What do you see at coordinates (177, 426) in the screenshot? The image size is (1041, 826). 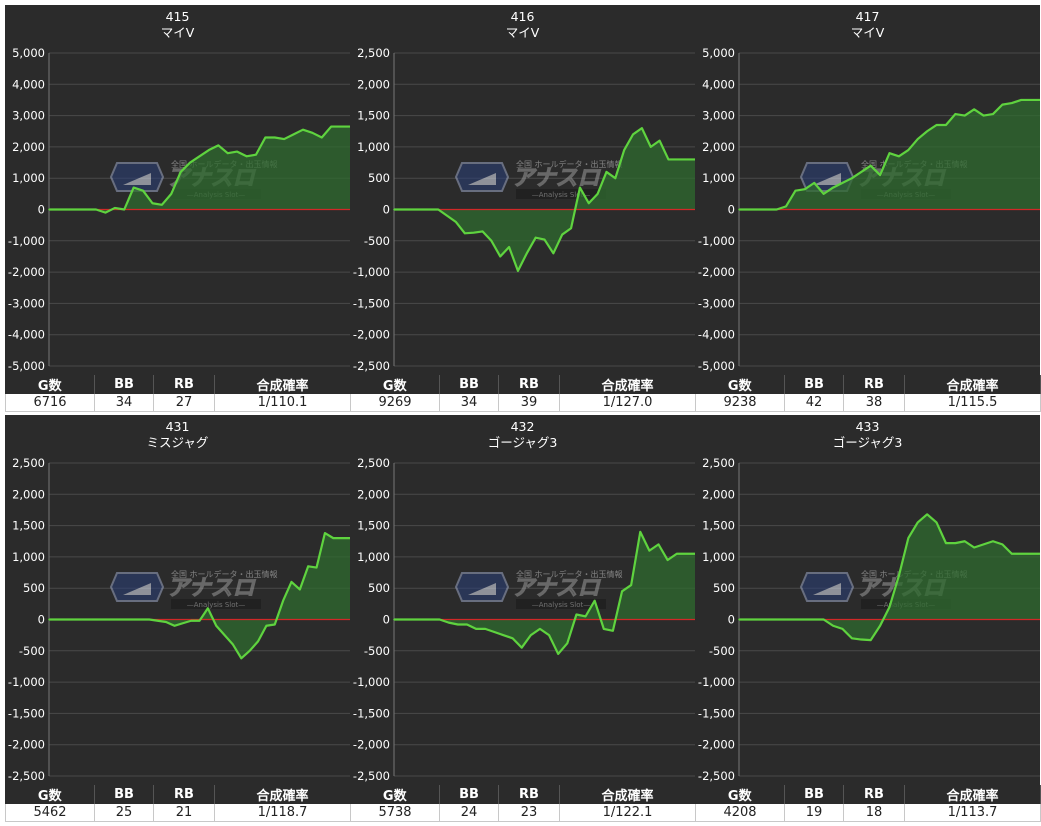 I see `machine-number: 431` at bounding box center [177, 426].